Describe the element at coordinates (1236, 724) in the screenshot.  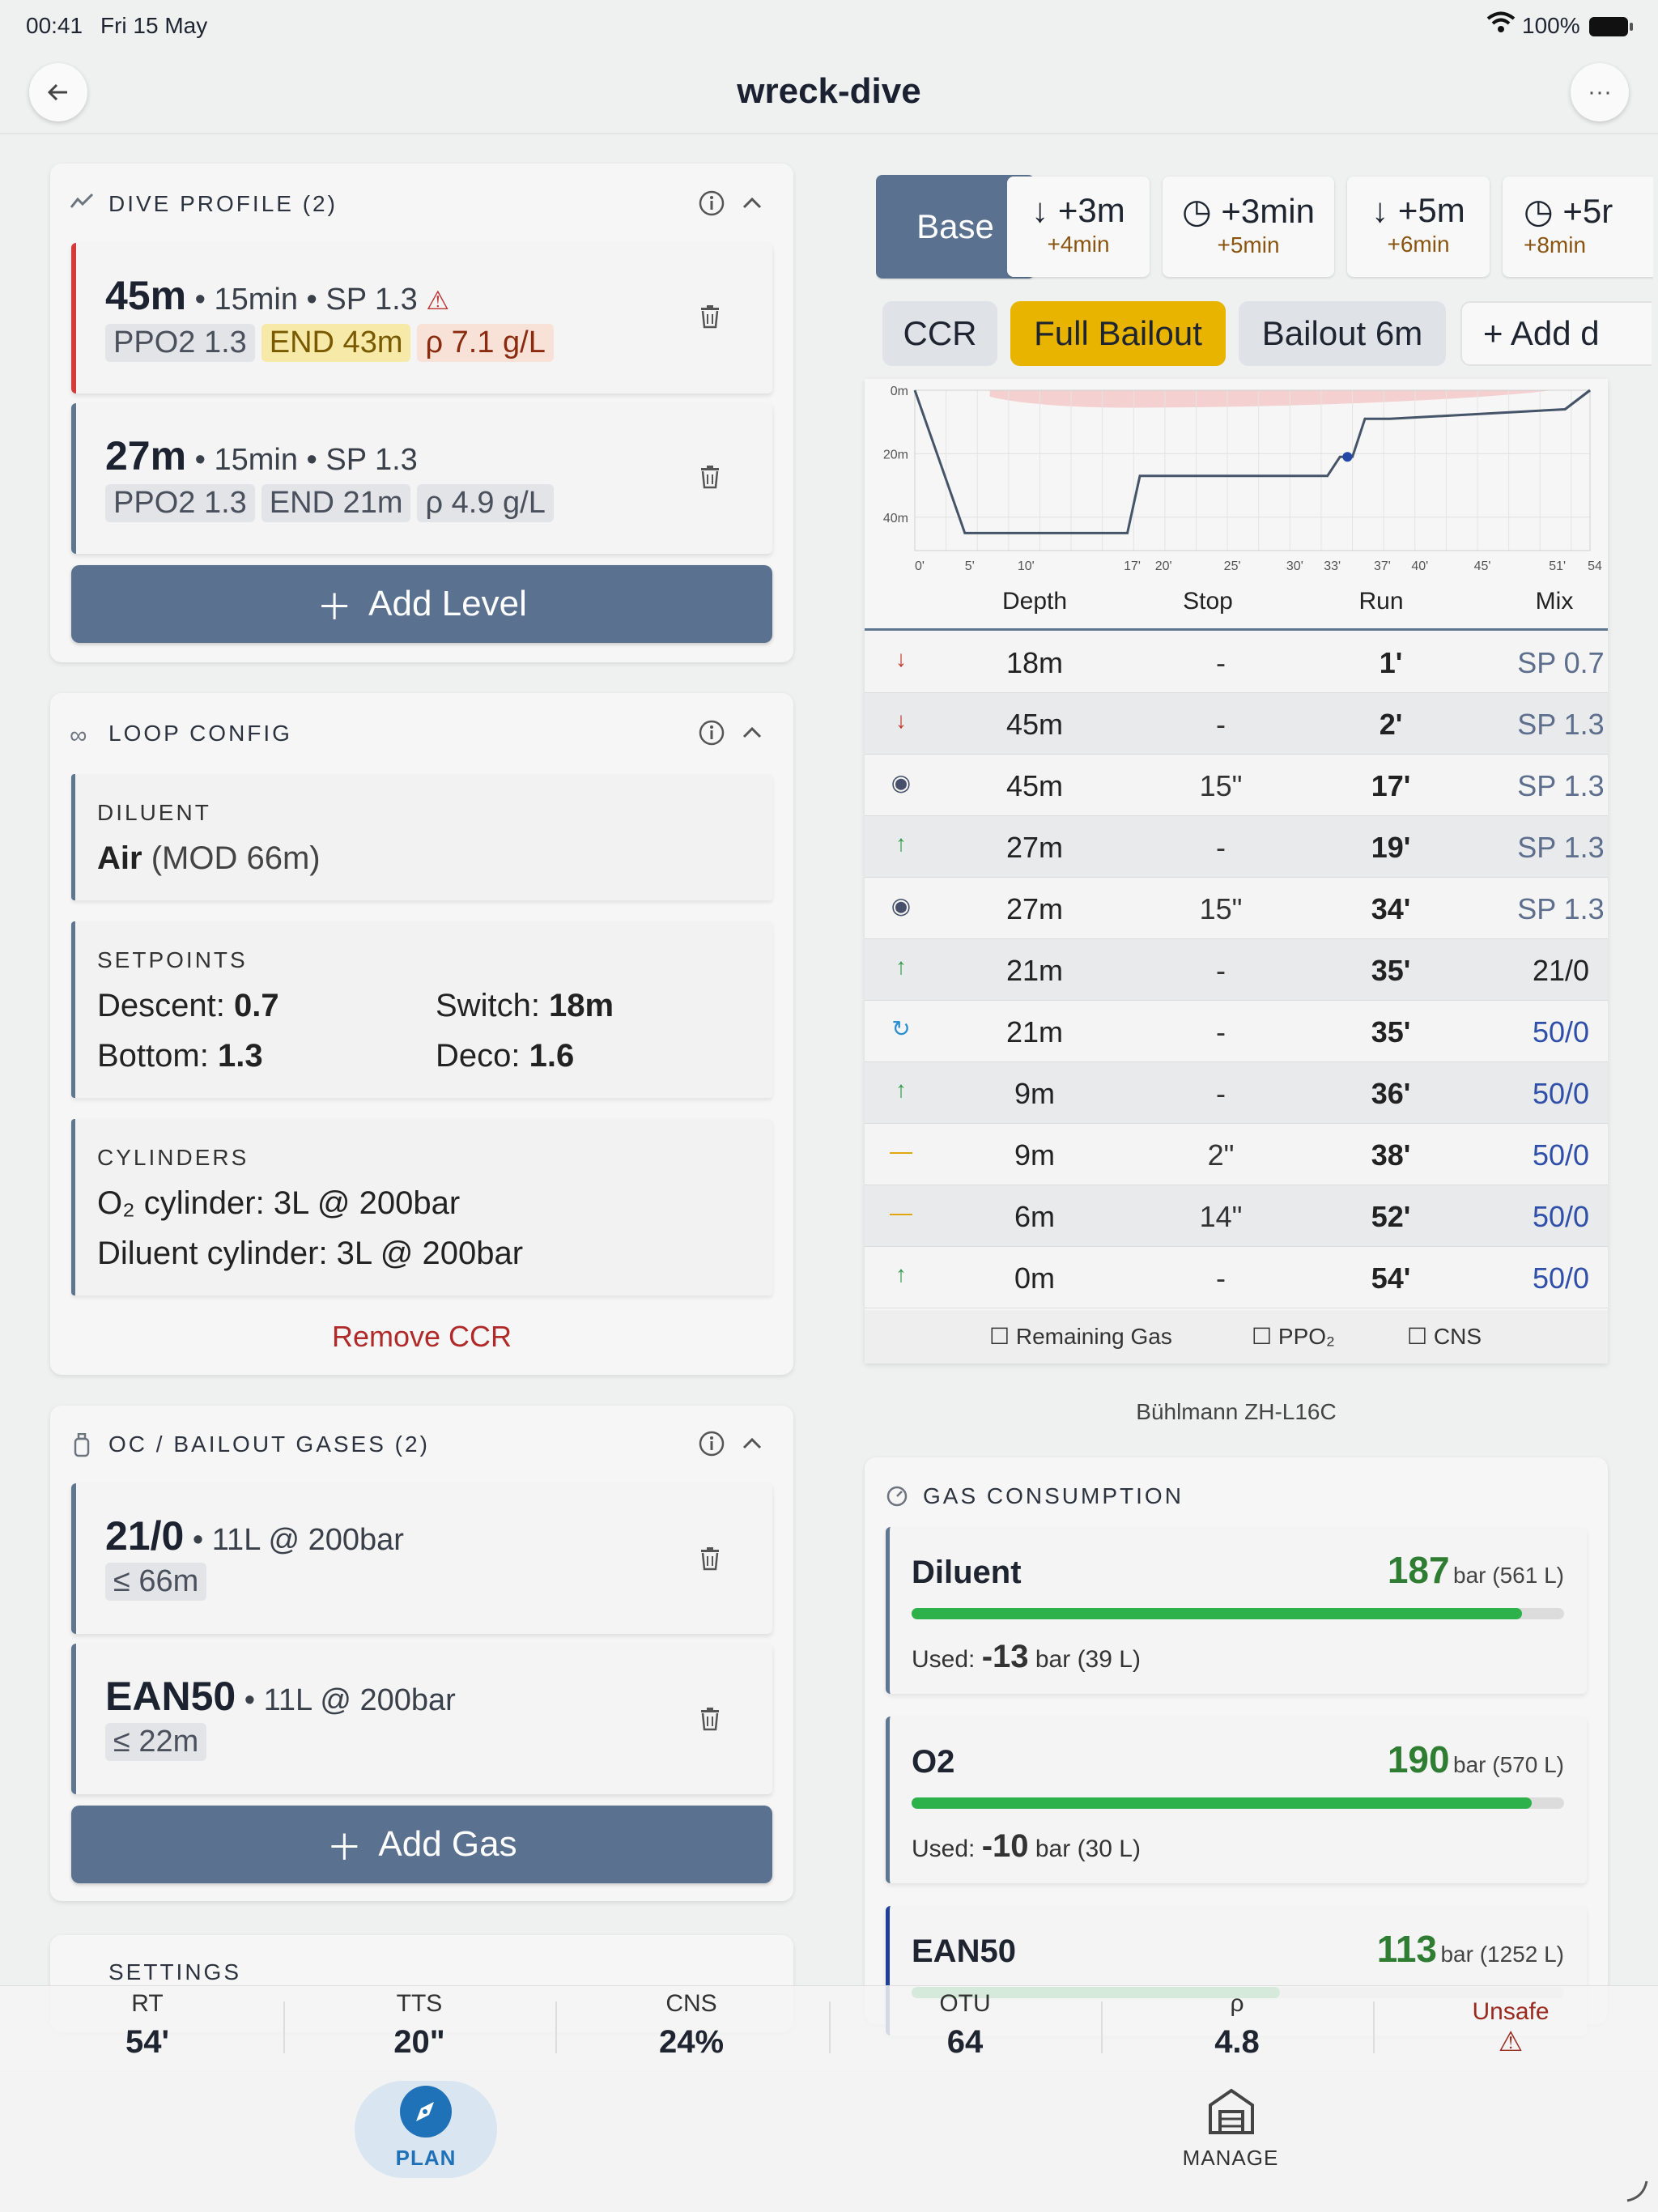
I see `table-row: ↓ 45m - 2' SP 1.3` at that location.